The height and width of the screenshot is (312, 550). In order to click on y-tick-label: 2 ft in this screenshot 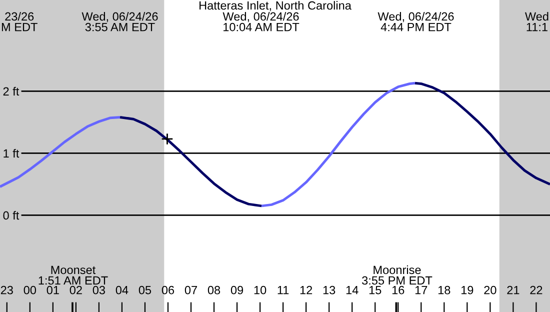, I will do `click(11, 91)`.